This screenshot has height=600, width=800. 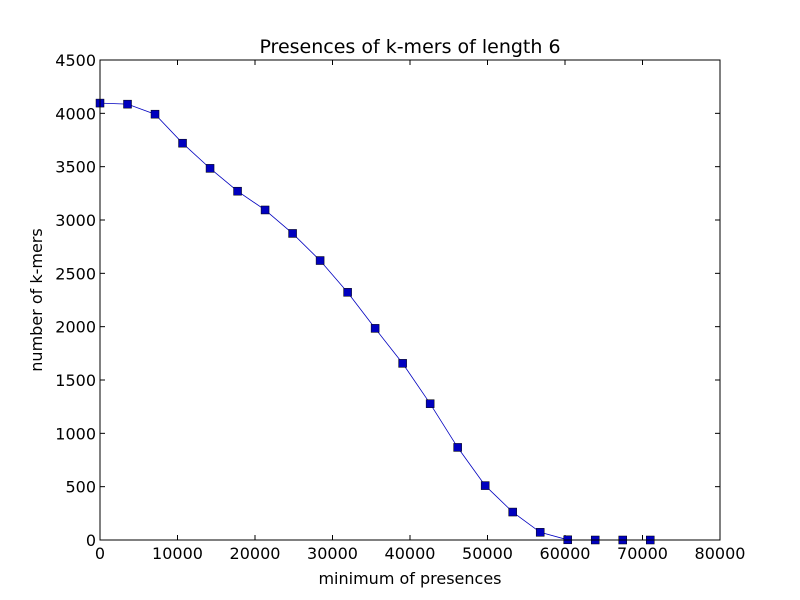 I want to click on x-tick-label: 10000, so click(x=177, y=553).